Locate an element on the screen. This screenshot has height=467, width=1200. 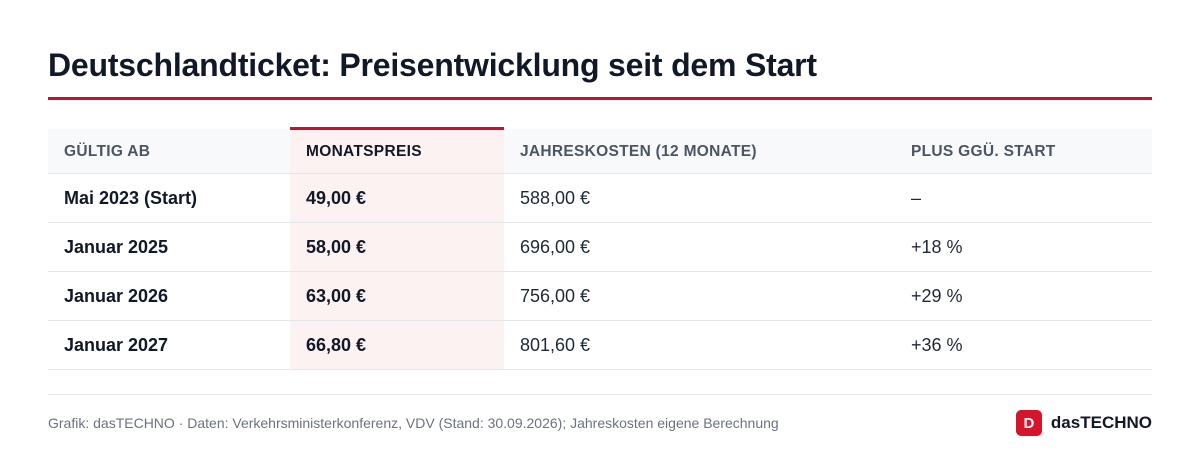
cell-annual-cost: 756,00 € is located at coordinates (699, 296).